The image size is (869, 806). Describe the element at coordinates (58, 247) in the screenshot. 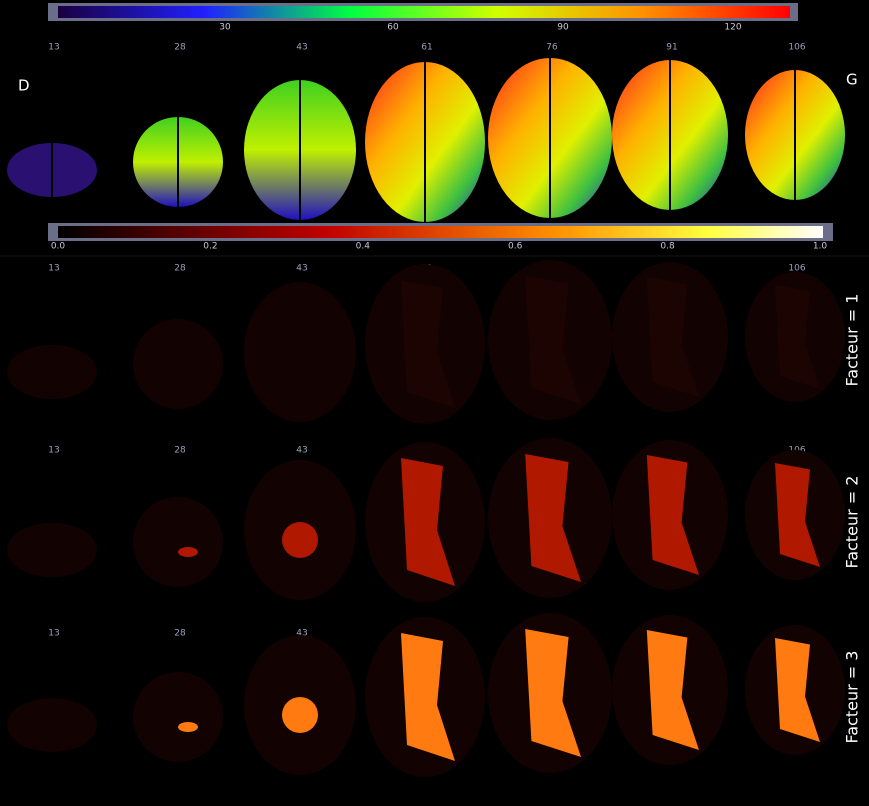

I see `colorbar-tick: 0.0` at that location.